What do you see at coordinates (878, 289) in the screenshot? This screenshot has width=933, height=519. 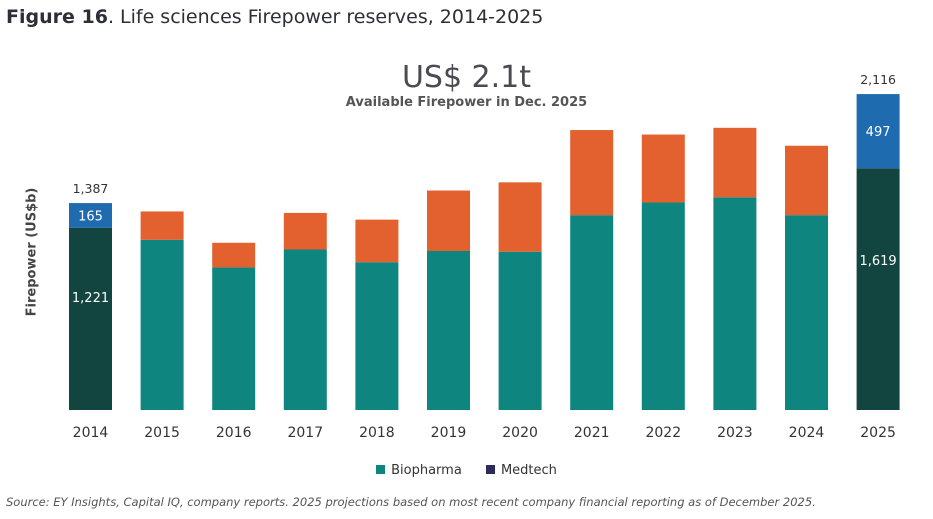 I see `bar-biopharma-2025` at bounding box center [878, 289].